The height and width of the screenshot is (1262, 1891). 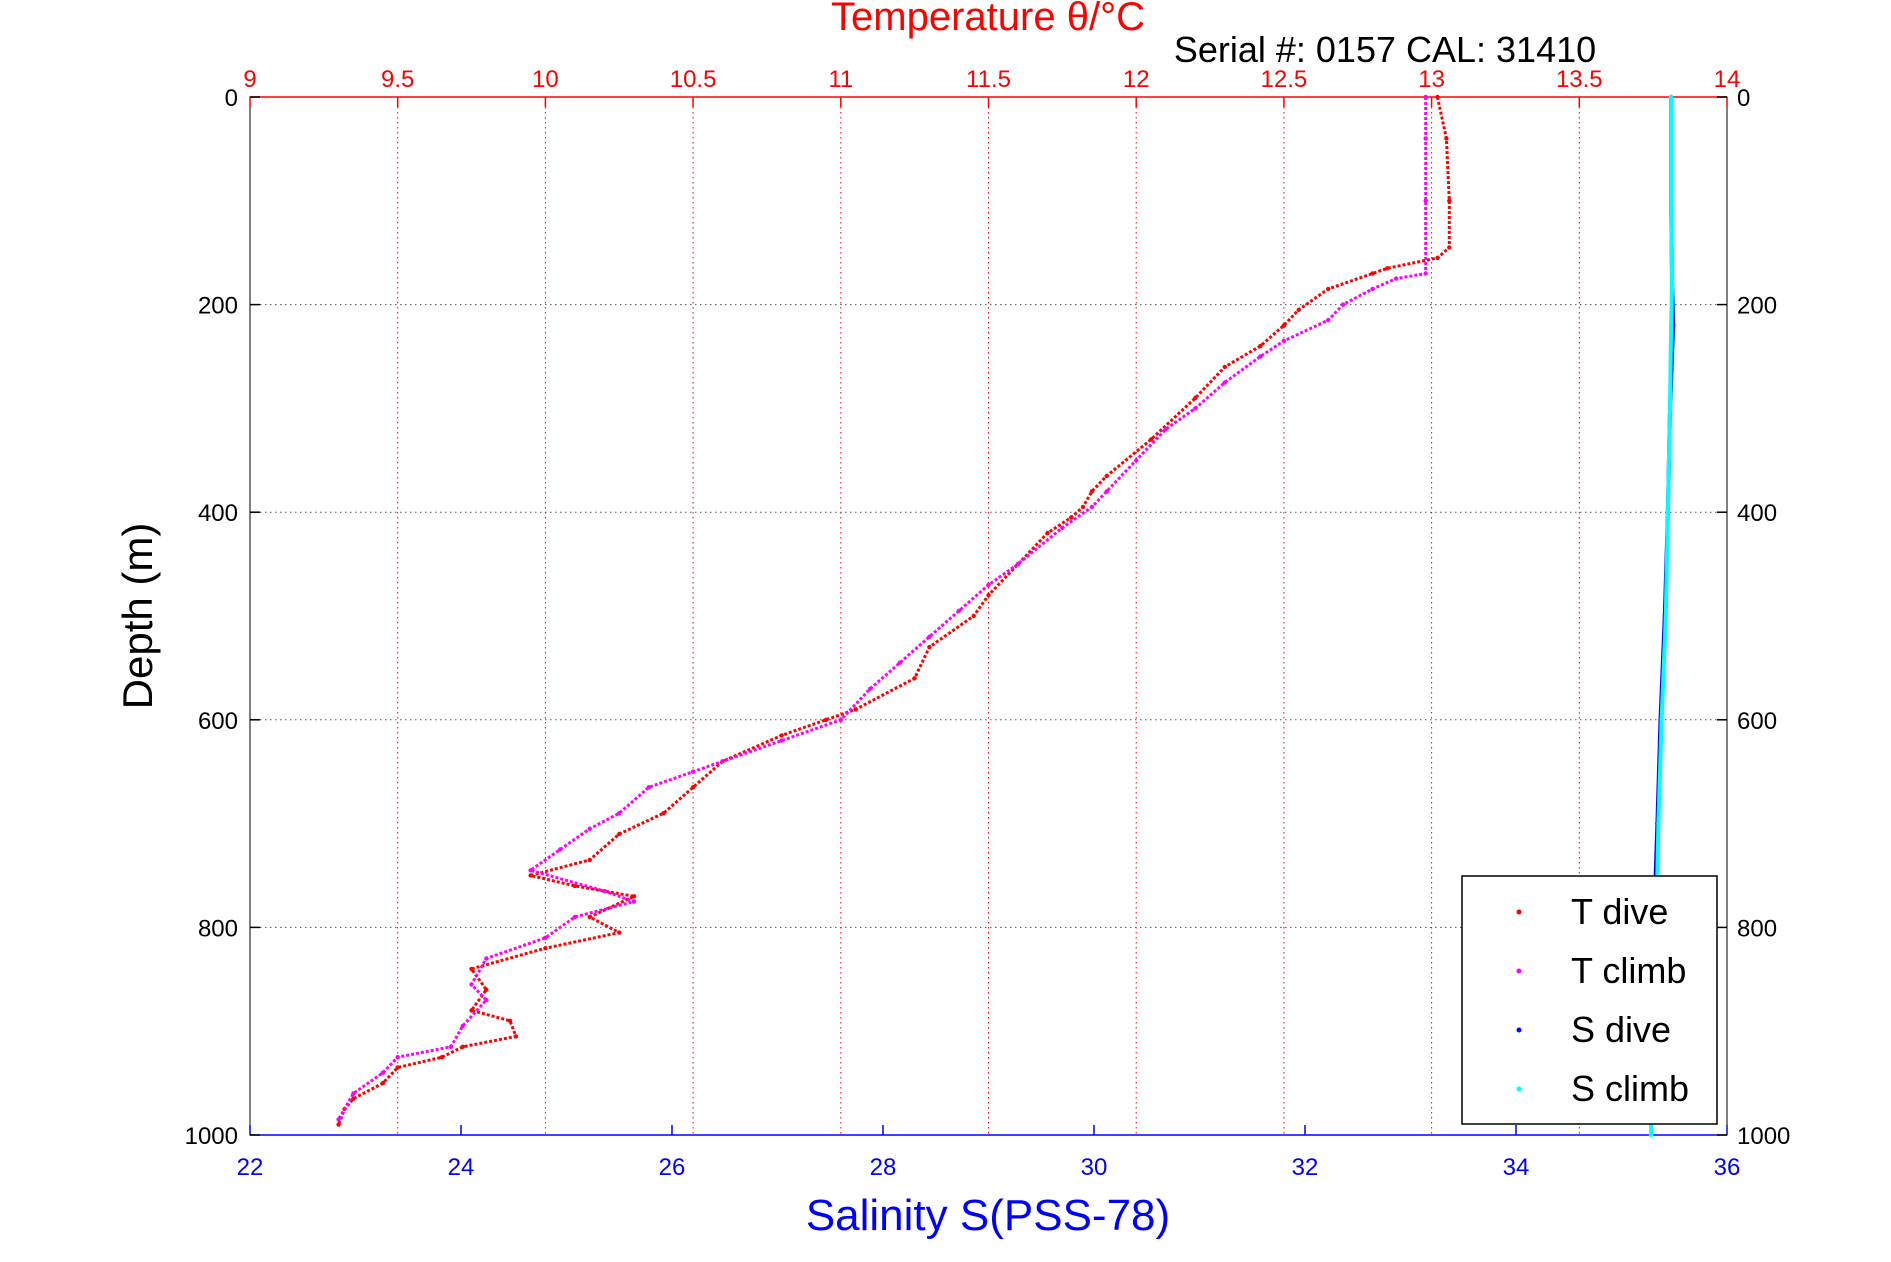 What do you see at coordinates (397, 79) in the screenshot?
I see `top-tick-label: 9.5` at bounding box center [397, 79].